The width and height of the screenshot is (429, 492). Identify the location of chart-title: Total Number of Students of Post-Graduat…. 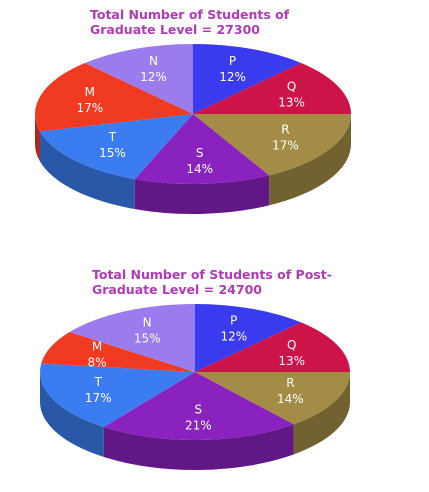
(212, 282).